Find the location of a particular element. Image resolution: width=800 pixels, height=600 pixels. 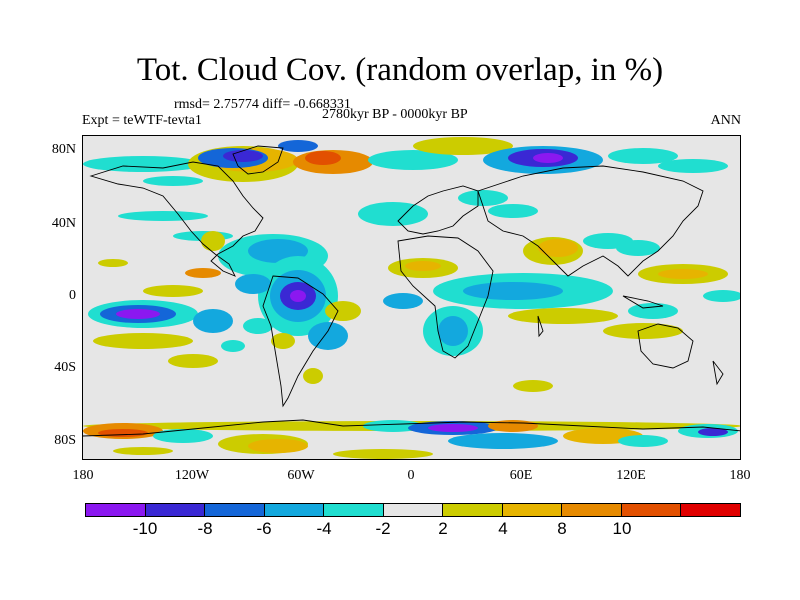

coastline-north-america is located at coordinates (176, 219).